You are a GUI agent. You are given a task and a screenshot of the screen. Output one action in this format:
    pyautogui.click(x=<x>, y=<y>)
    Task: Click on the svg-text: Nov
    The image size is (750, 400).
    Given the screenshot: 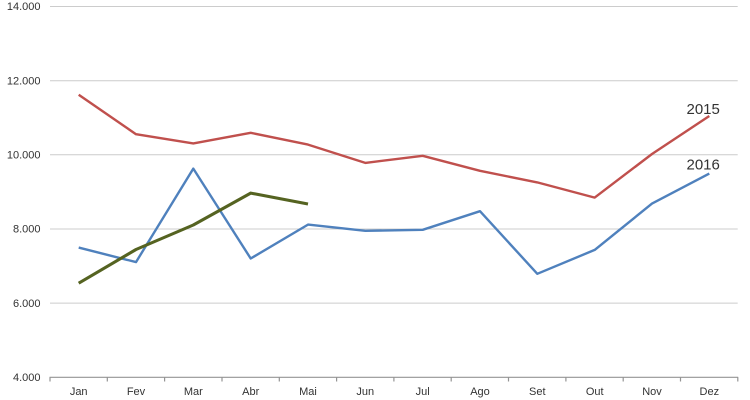 What is the action you would take?
    pyautogui.click(x=652, y=392)
    